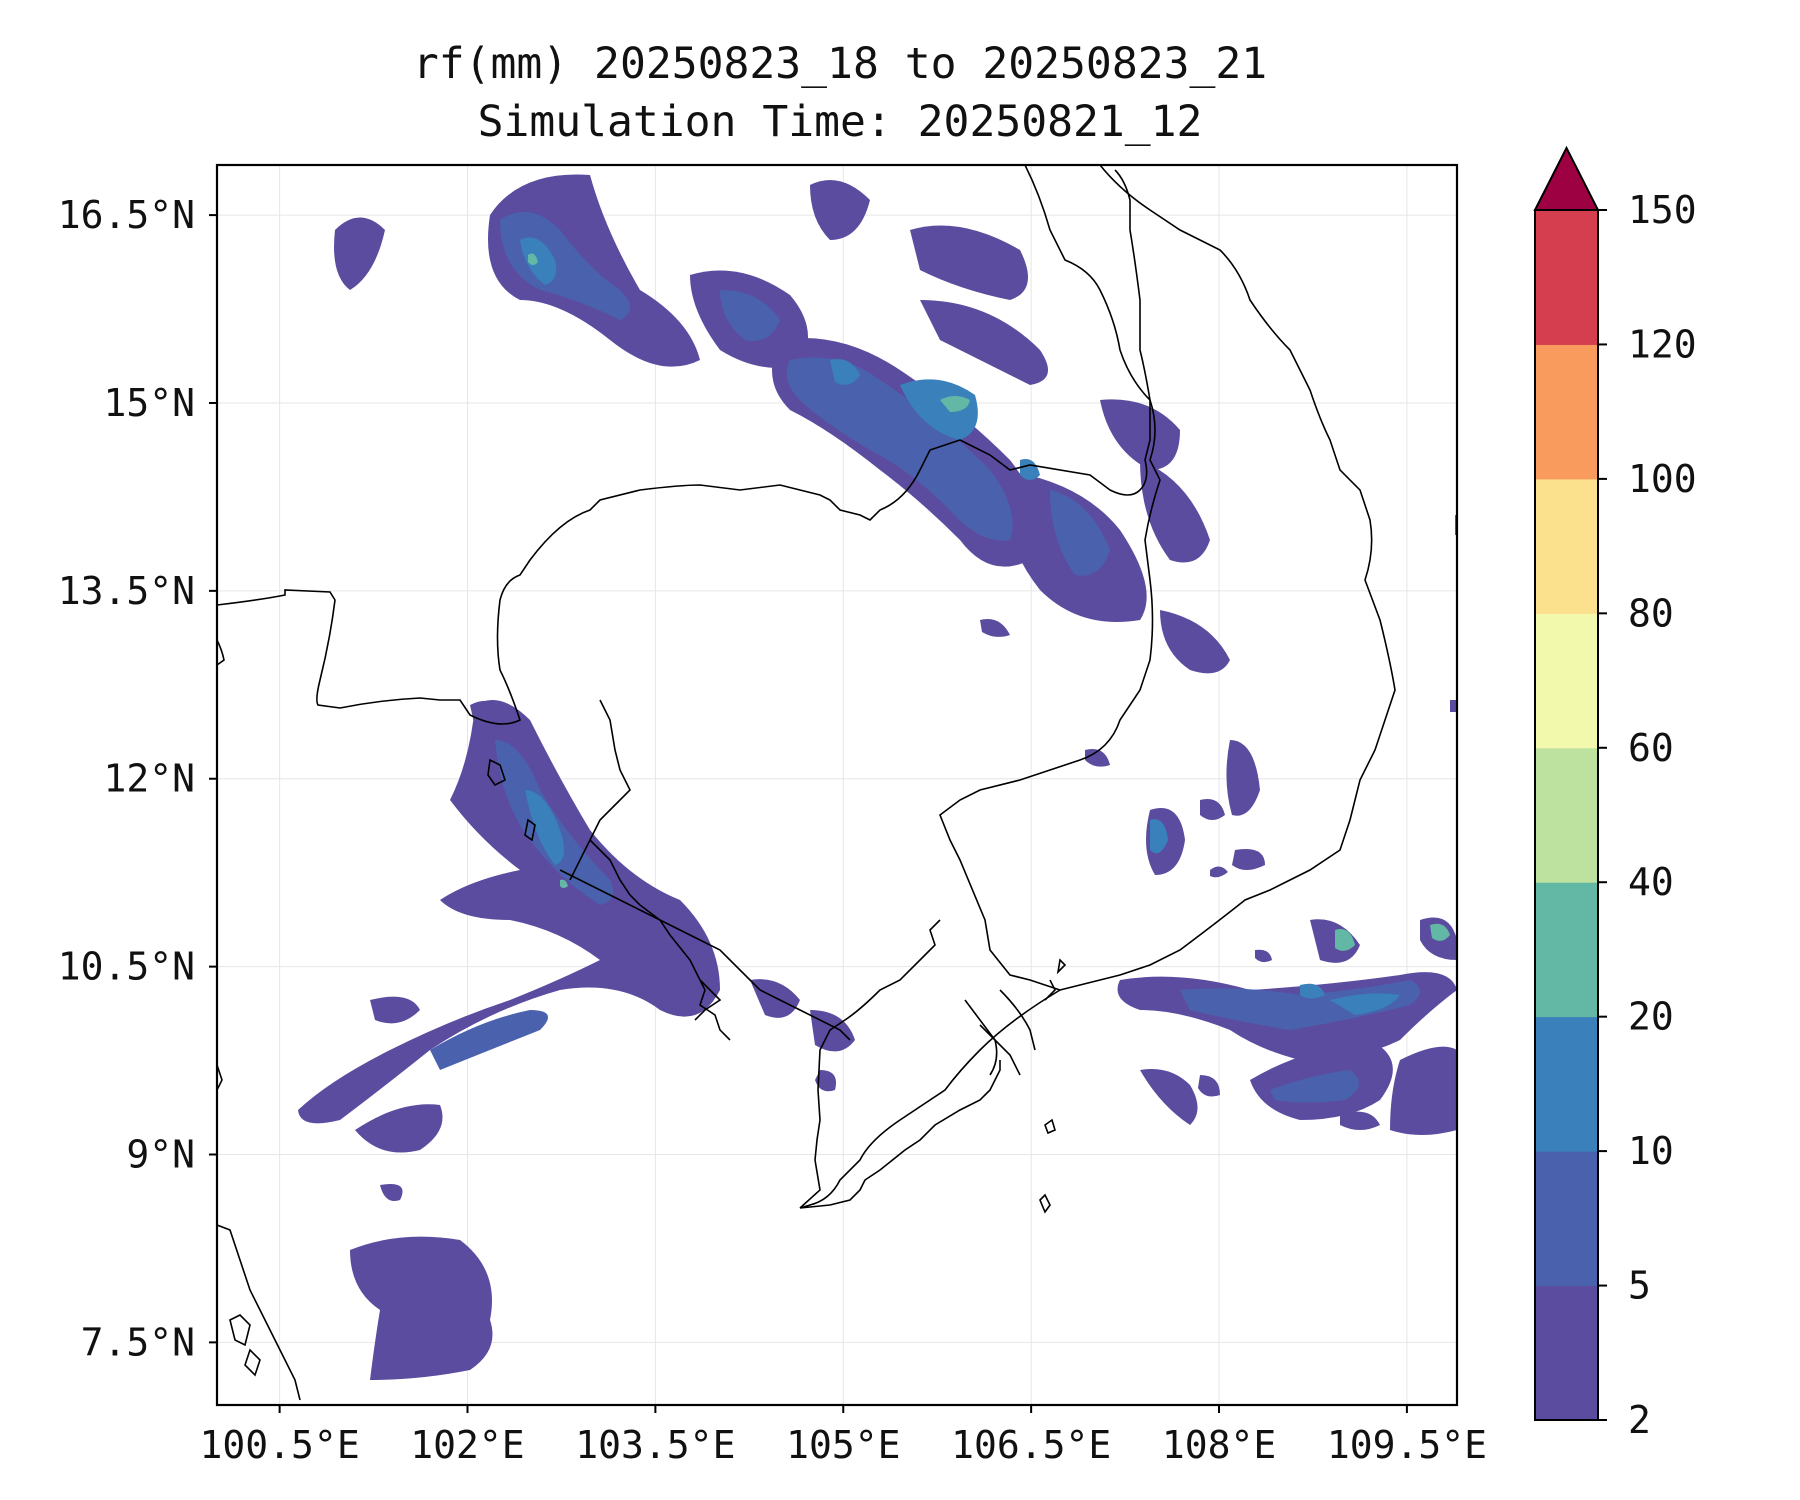 The image size is (1800, 1500). Describe the element at coordinates (126, 215) in the screenshot. I see `lat-tick-label: 16.5°N` at that location.